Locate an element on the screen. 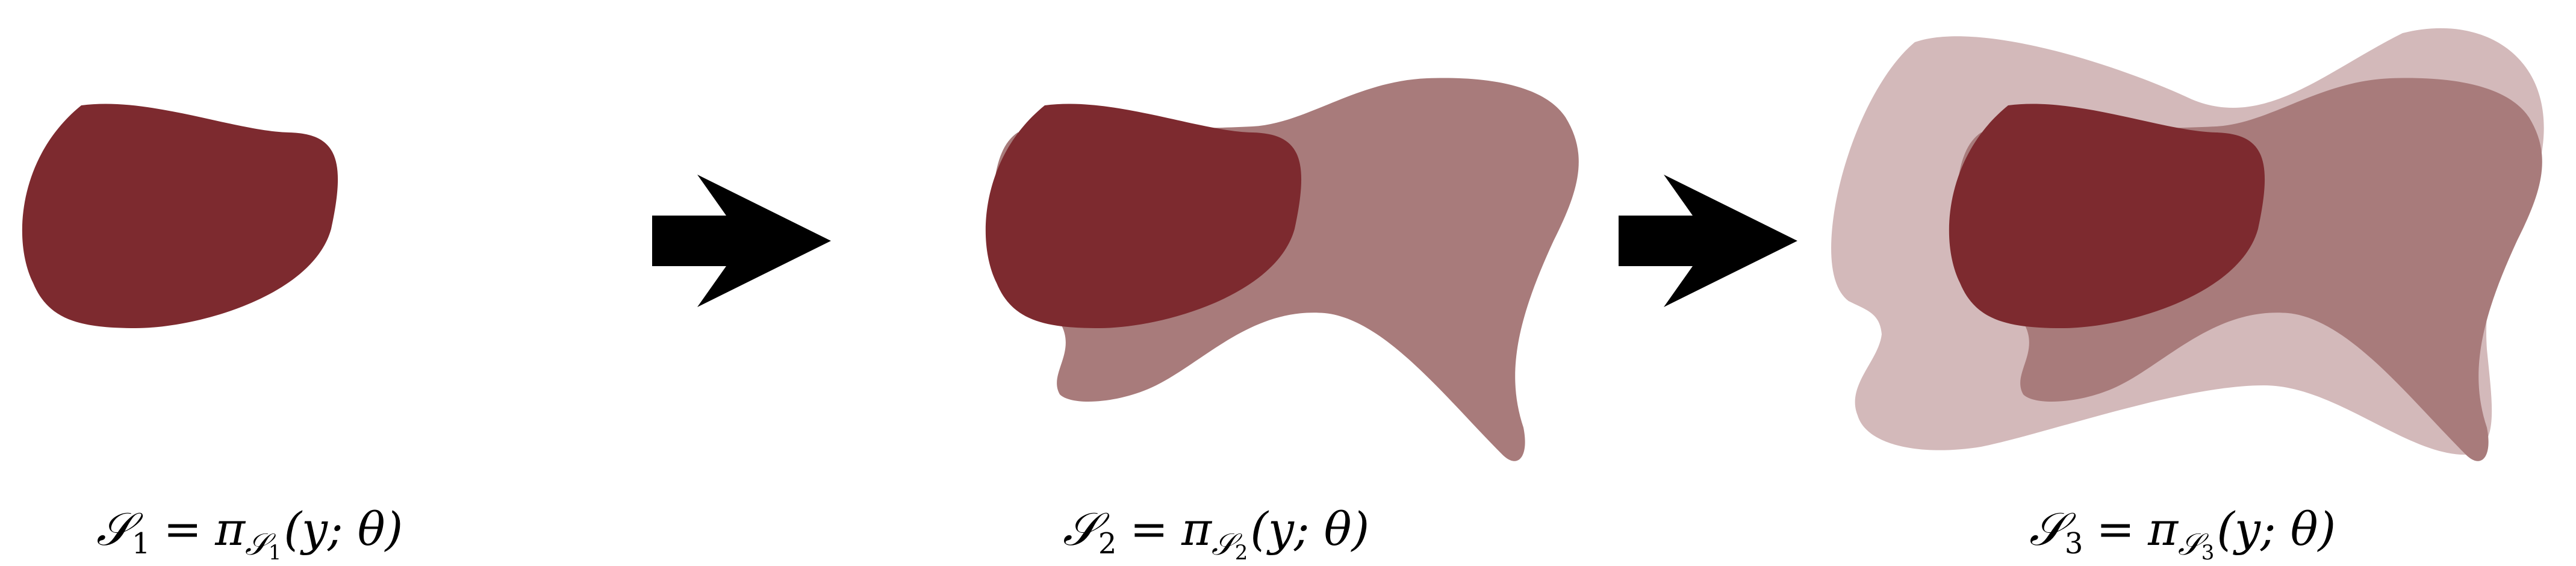 Image resolution: width=2576 pixels, height=566 pixels. stage-1-region is located at coordinates (180, 216).